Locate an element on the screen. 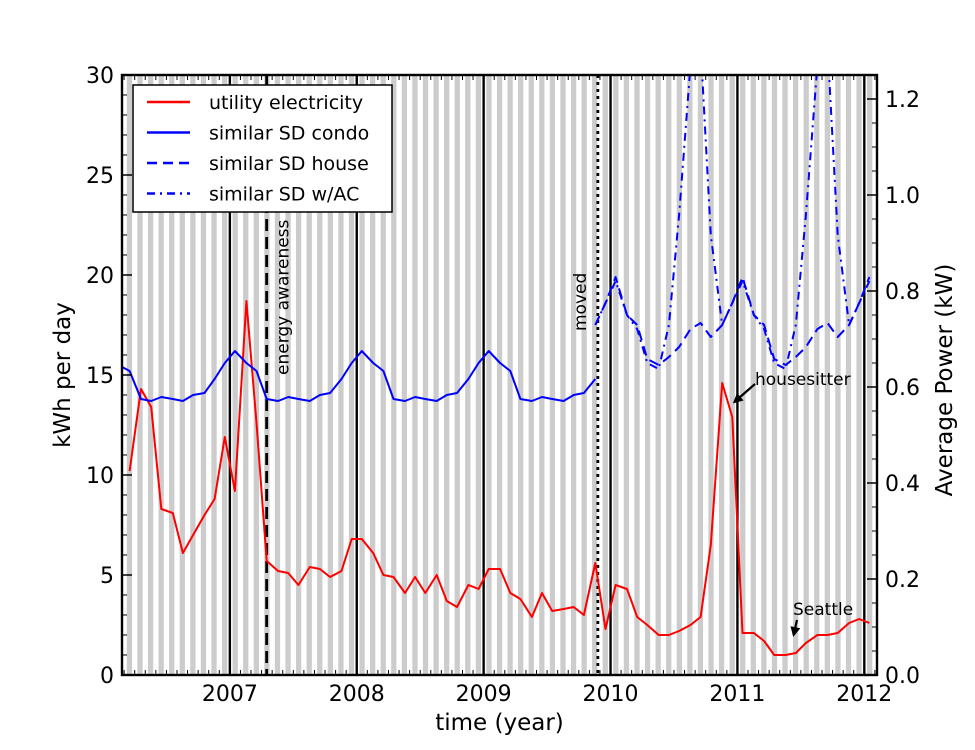  energy-awareness-label: energy awareness is located at coordinates (284, 297).